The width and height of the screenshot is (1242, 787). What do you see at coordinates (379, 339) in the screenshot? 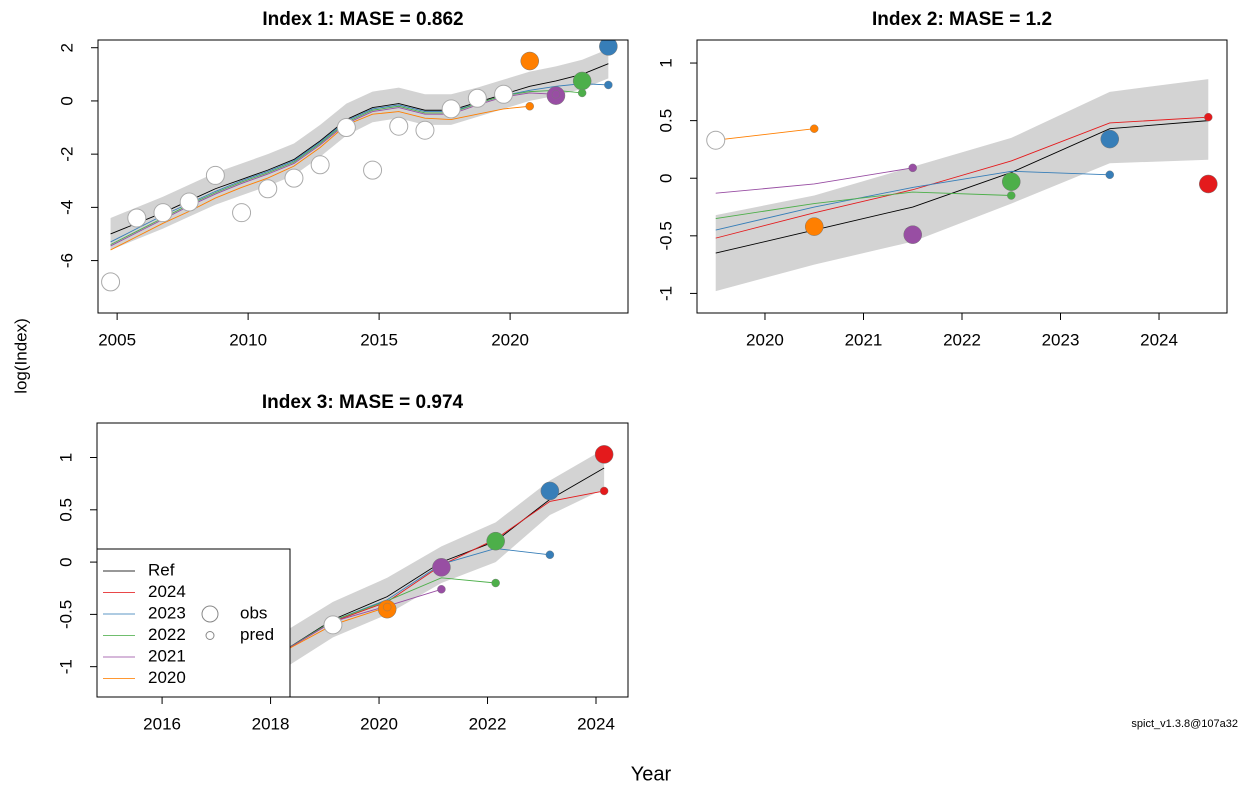
I see `x-tick-label: 2015` at bounding box center [379, 339].